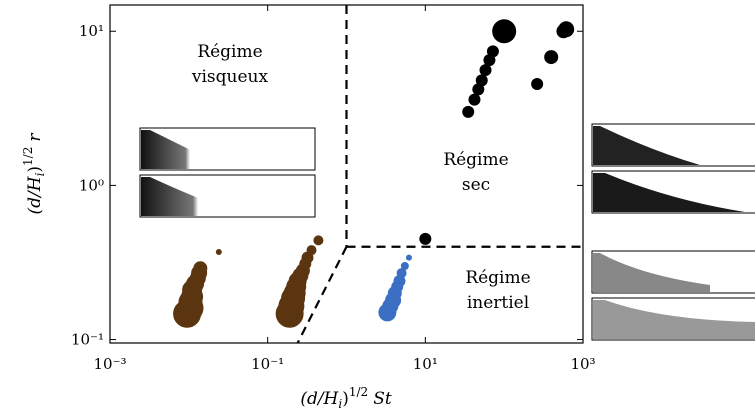  What do you see at coordinates (346, 398) in the screenshot?
I see `x-axis-label: (d/Hi)1/2 St` at bounding box center [346, 398].